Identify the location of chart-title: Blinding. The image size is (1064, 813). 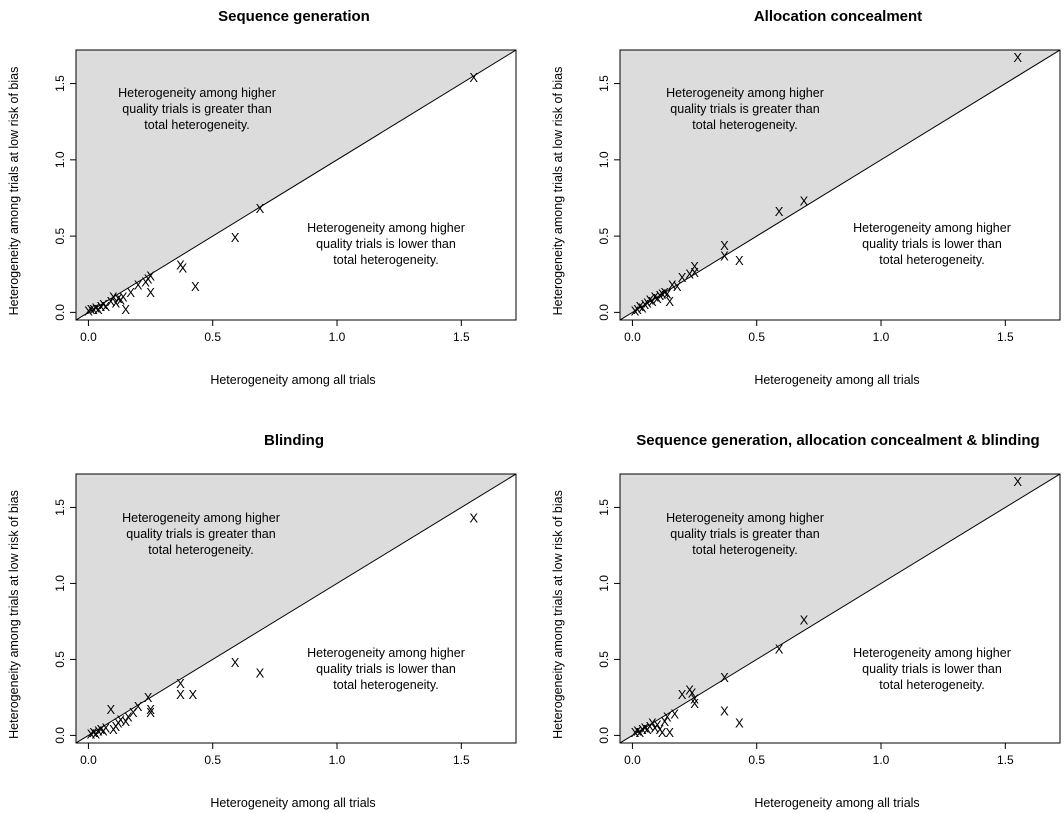
(294, 440).